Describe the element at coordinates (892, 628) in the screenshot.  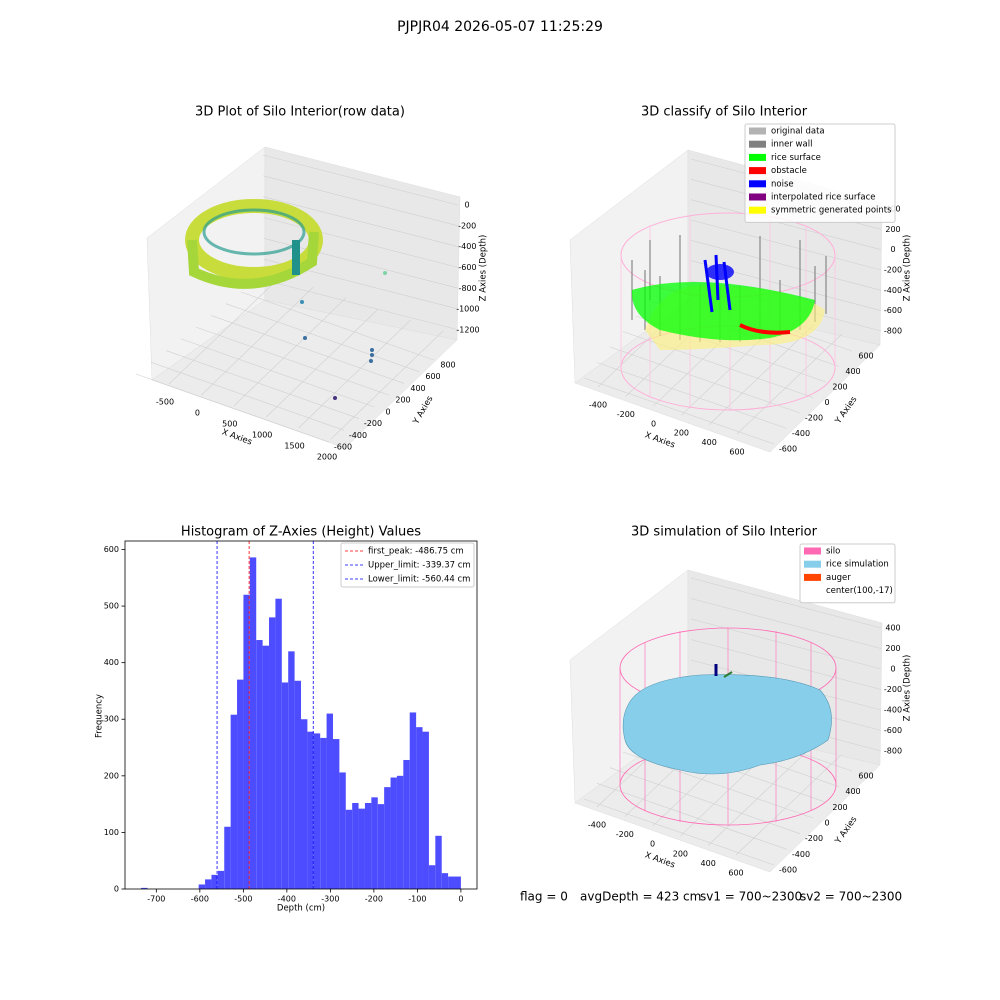
I see `z-tick-label: 400` at that location.